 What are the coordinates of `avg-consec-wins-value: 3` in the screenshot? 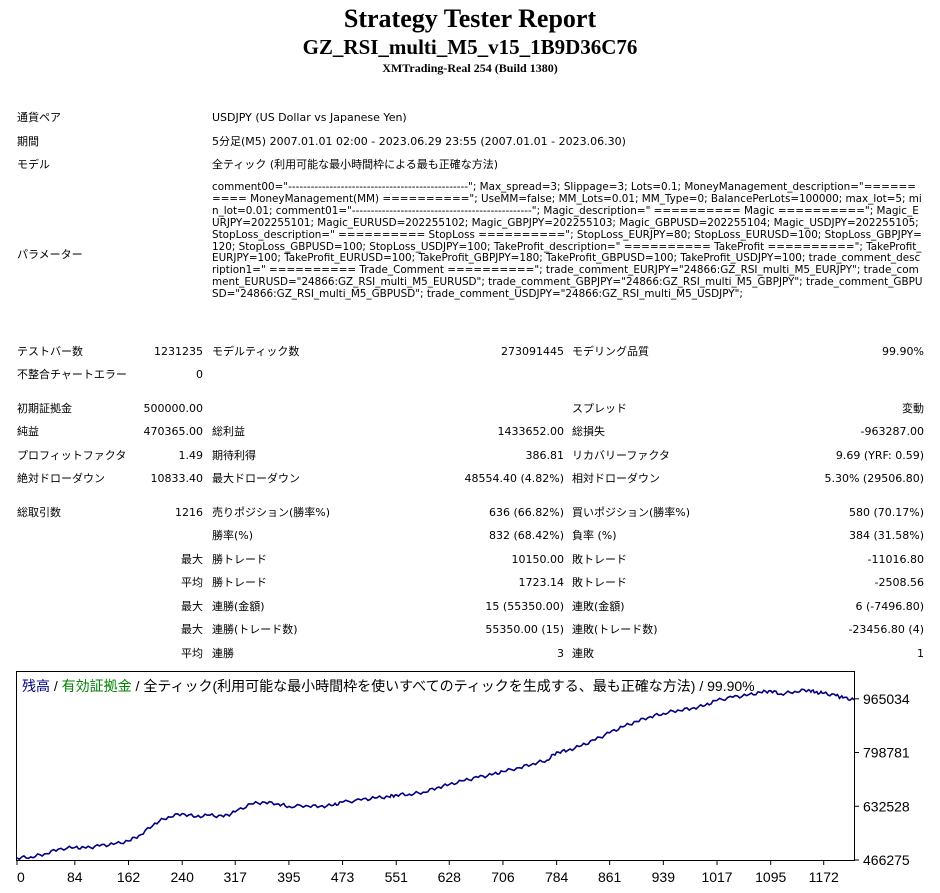 It's located at (560, 653).